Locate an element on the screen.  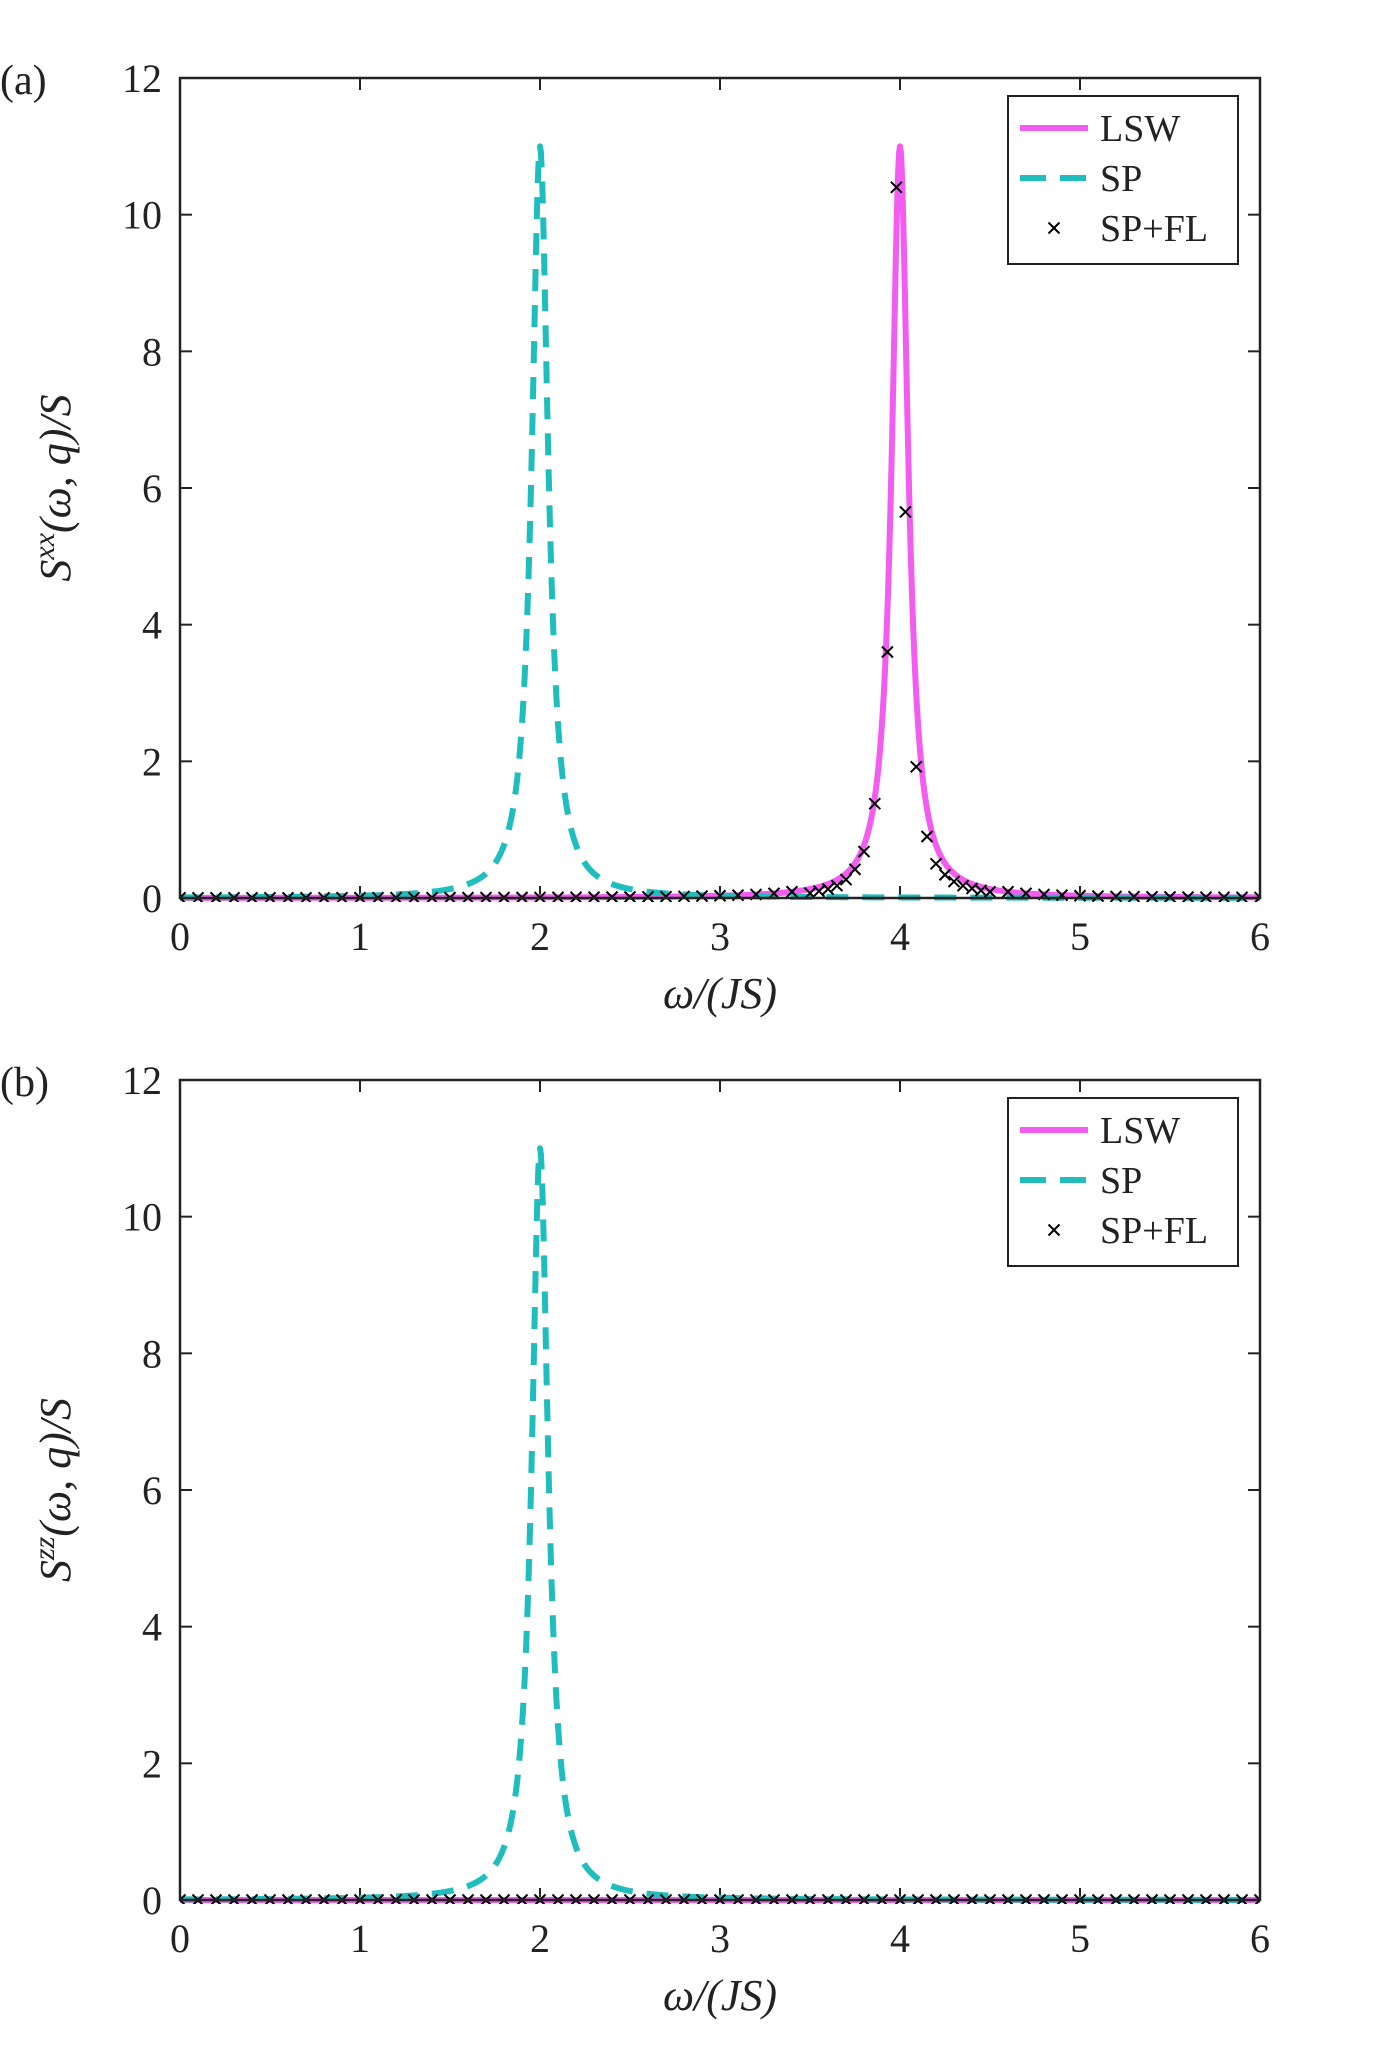
y-axis-label: Szz(ω, q)/S is located at coordinates (54, 1490).